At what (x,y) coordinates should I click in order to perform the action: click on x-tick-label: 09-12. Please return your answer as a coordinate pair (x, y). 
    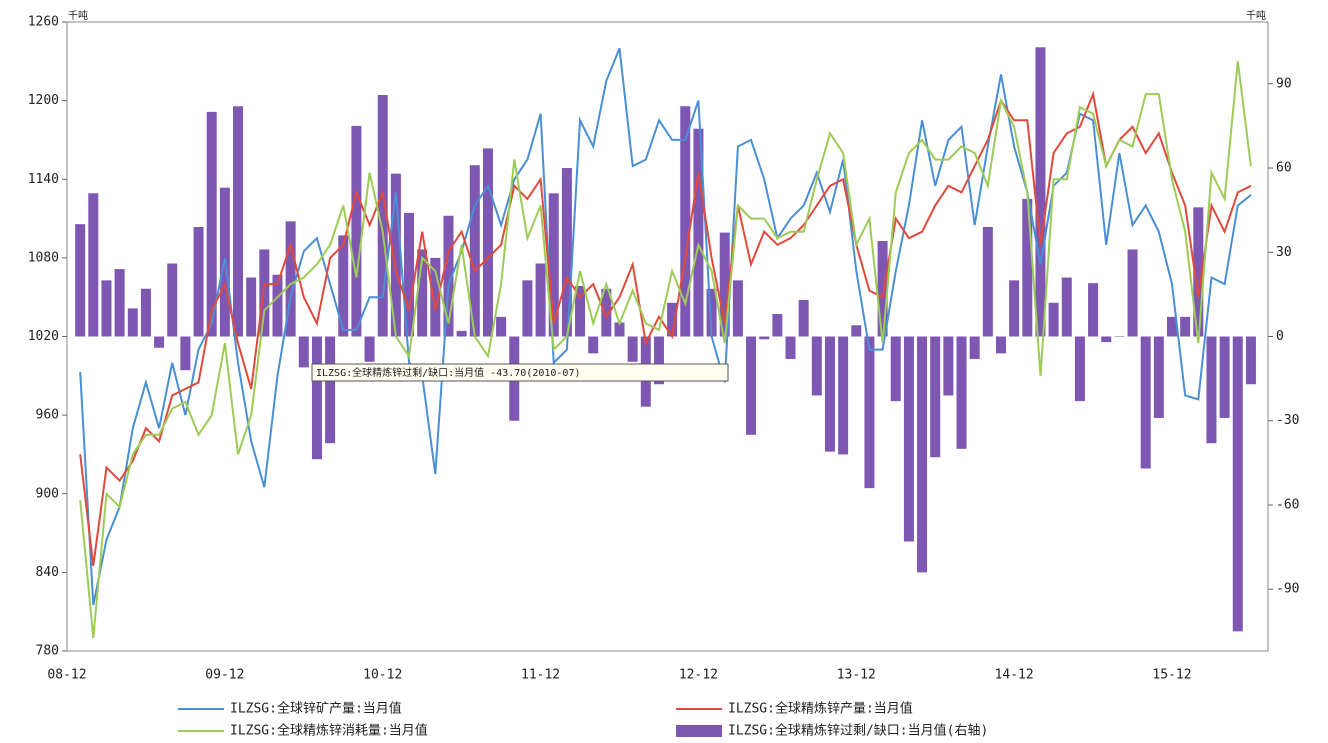
    Looking at the image, I should click on (224, 675).